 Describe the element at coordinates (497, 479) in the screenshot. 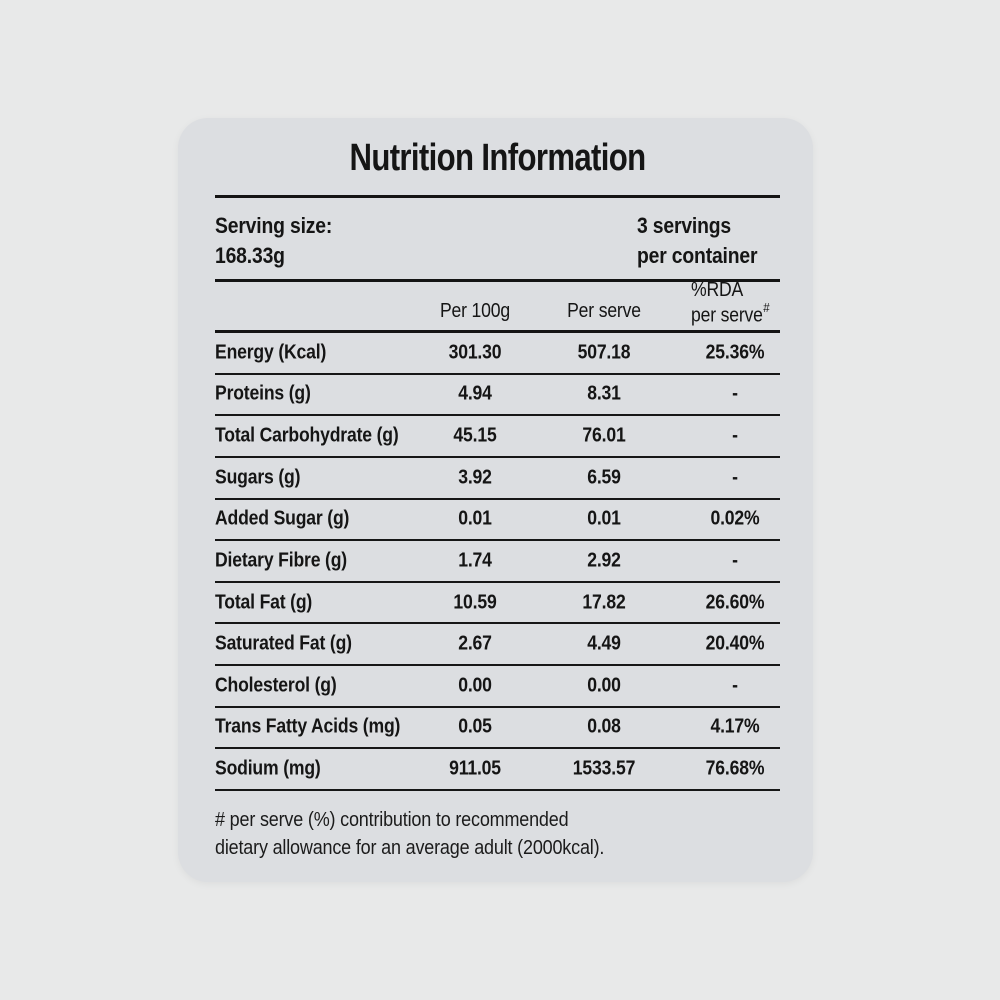

I see `table-row: Sugars (g) 3.92 6.59 -` at that location.